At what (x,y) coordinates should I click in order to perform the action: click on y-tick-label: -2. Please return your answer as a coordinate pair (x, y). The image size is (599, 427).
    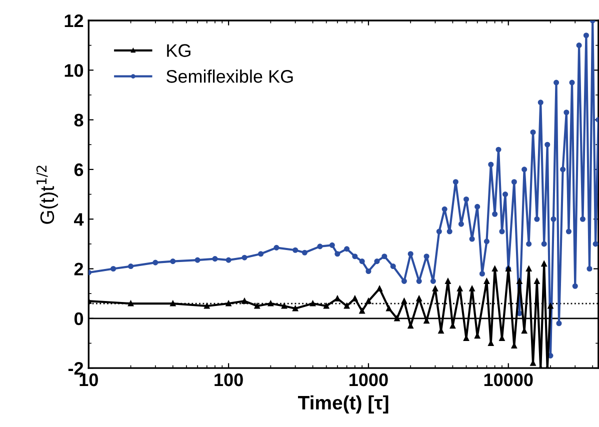
    Looking at the image, I should click on (76, 368).